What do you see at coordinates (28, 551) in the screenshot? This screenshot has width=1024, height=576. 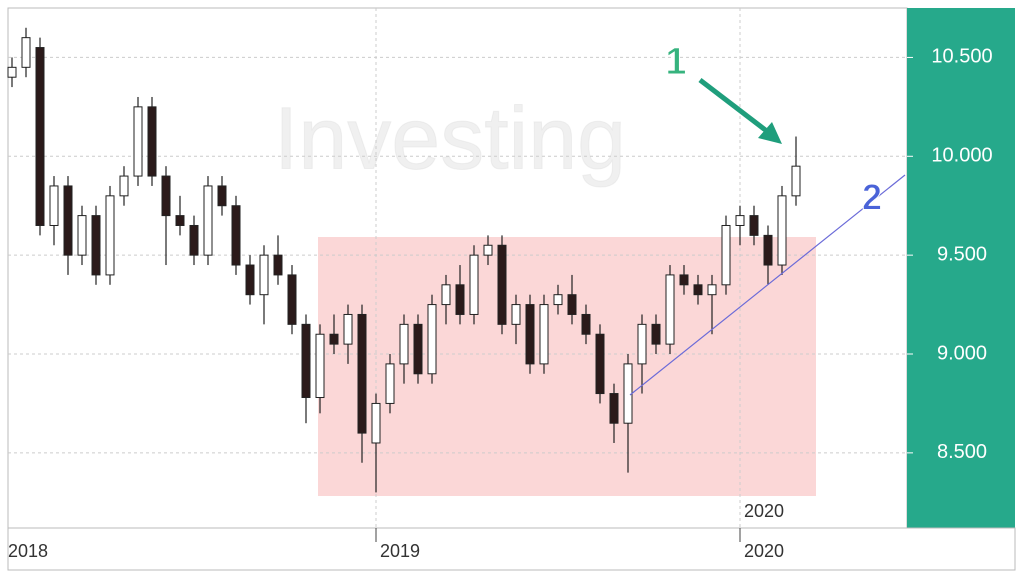 I see `x-tick-label: 2018` at bounding box center [28, 551].